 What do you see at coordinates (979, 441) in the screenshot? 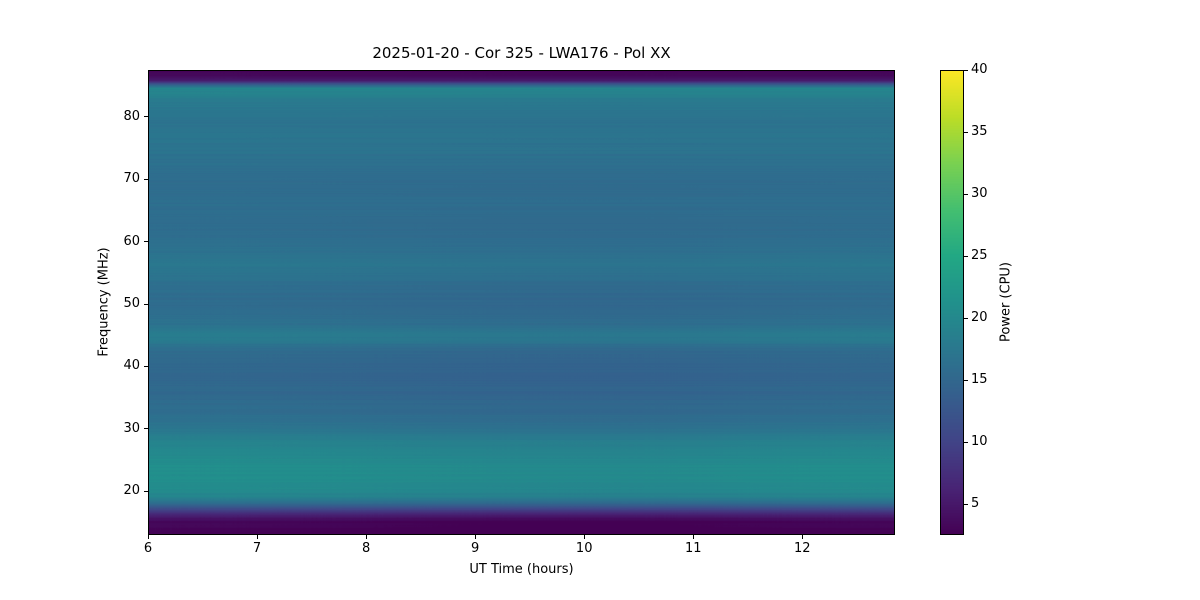
I see `colorbar-tick-label: 10` at bounding box center [979, 441].